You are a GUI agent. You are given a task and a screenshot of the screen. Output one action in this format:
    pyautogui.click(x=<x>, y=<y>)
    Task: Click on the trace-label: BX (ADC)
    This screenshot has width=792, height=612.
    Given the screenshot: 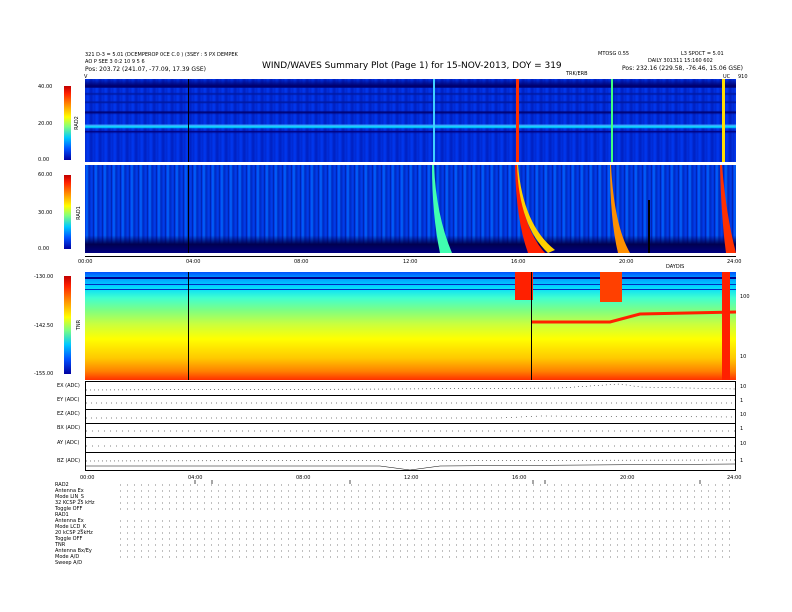 What is the action you would take?
    pyautogui.click(x=69, y=428)
    